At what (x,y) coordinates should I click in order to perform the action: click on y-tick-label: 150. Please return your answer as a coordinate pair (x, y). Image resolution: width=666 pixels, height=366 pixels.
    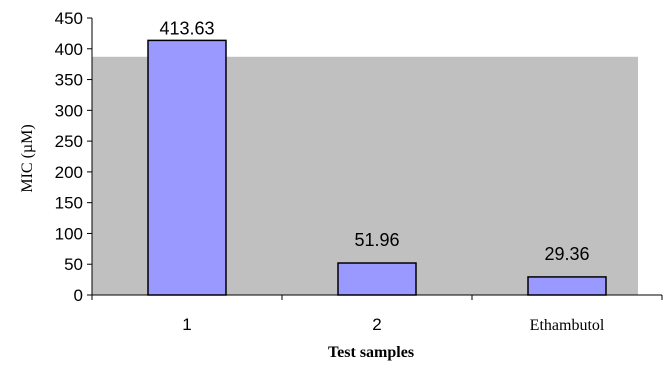
    Looking at the image, I should click on (69, 203).